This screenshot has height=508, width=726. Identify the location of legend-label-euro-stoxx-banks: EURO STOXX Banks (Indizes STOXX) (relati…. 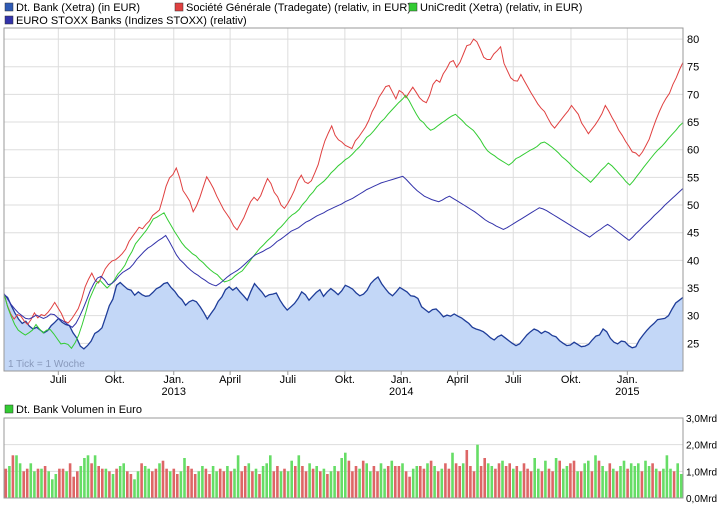
(131, 21).